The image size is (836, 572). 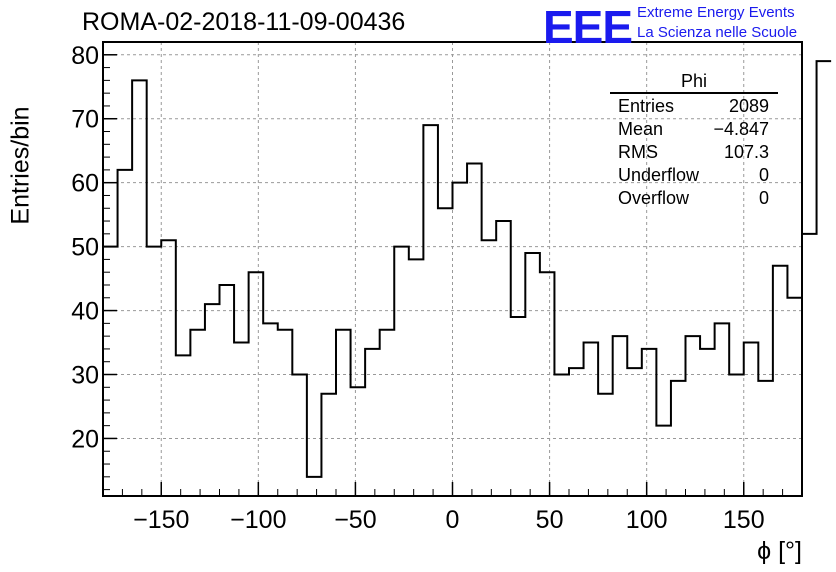 I want to click on x-axis-label: ϕ [°], so click(x=779, y=551).